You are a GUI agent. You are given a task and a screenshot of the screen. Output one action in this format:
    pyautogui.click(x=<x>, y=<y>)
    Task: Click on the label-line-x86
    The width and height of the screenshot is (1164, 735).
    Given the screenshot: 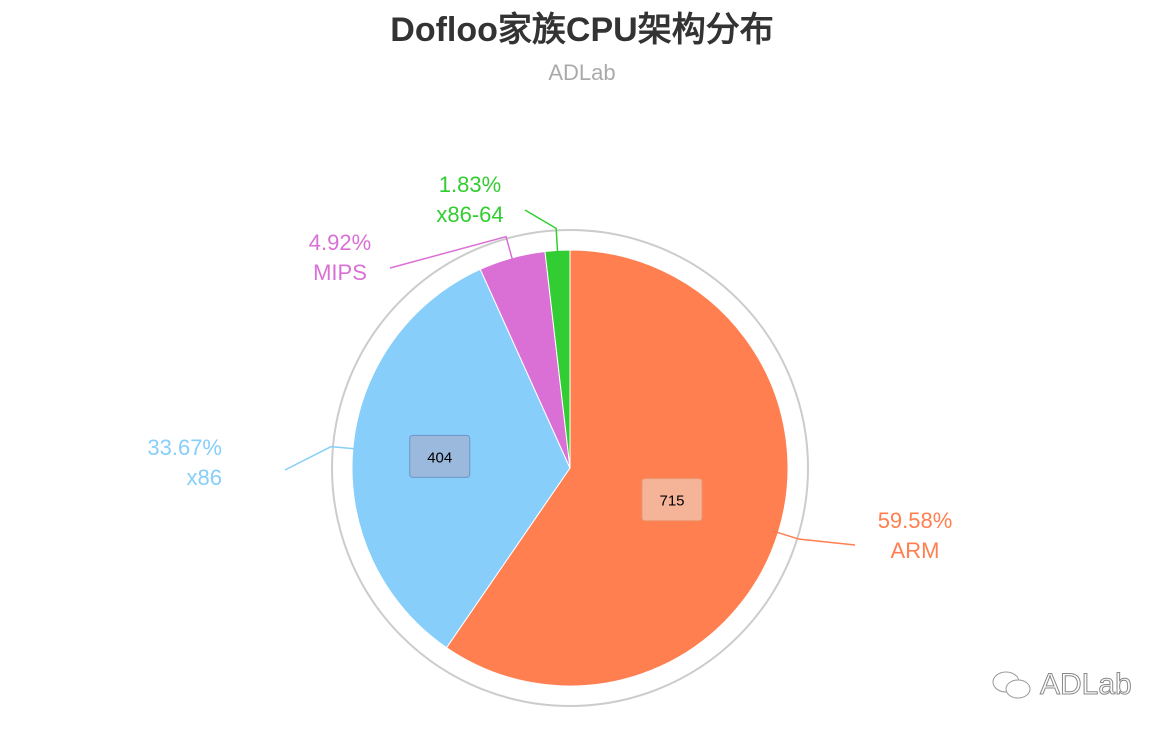 What is the action you would take?
    pyautogui.click(x=323, y=458)
    